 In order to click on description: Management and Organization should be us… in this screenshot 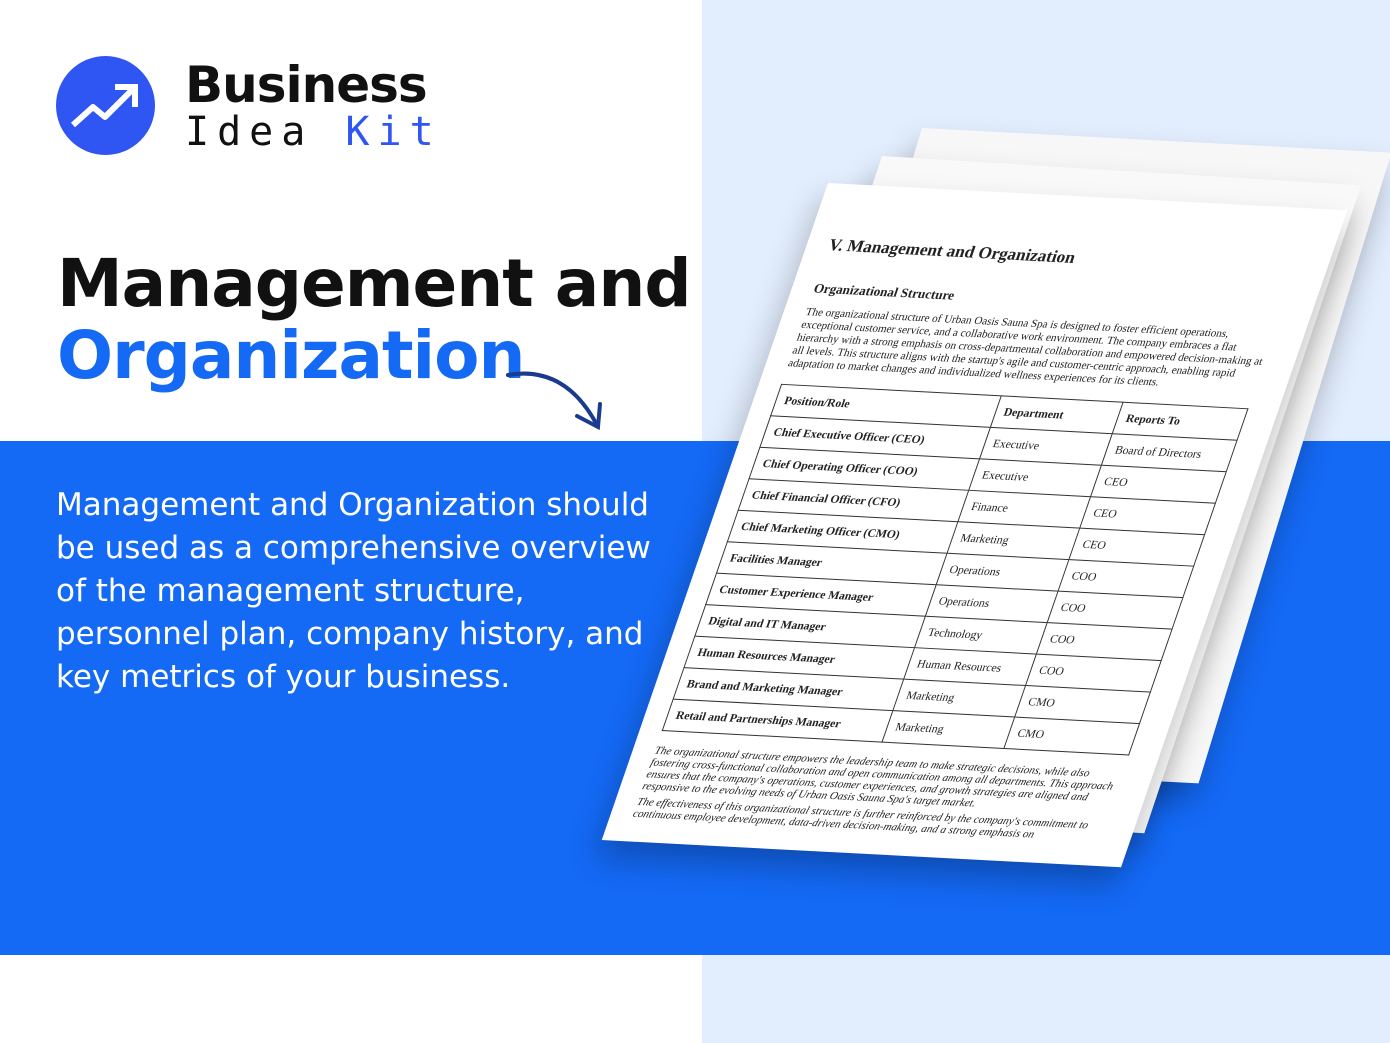, I will do `click(353, 591)`.